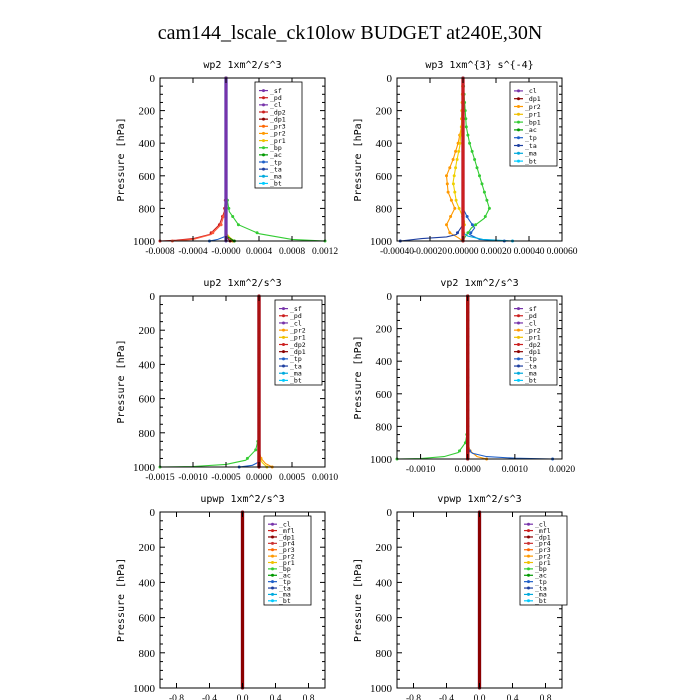 This screenshot has height=700, width=700. What do you see at coordinates (160, 478) in the screenshot?
I see `x-tick-label: -0.0015` at bounding box center [160, 478].